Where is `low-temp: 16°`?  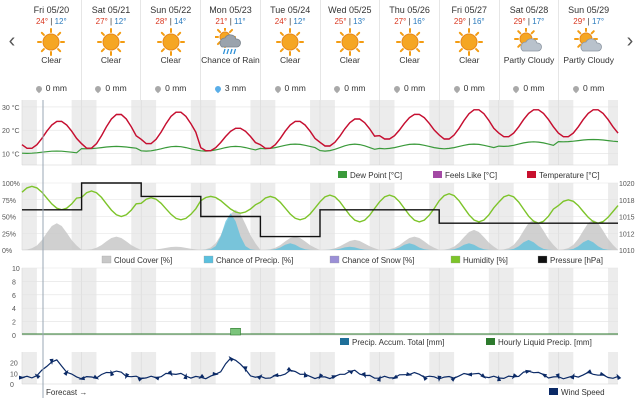
low-temp: 16° is located at coordinates (418, 21).